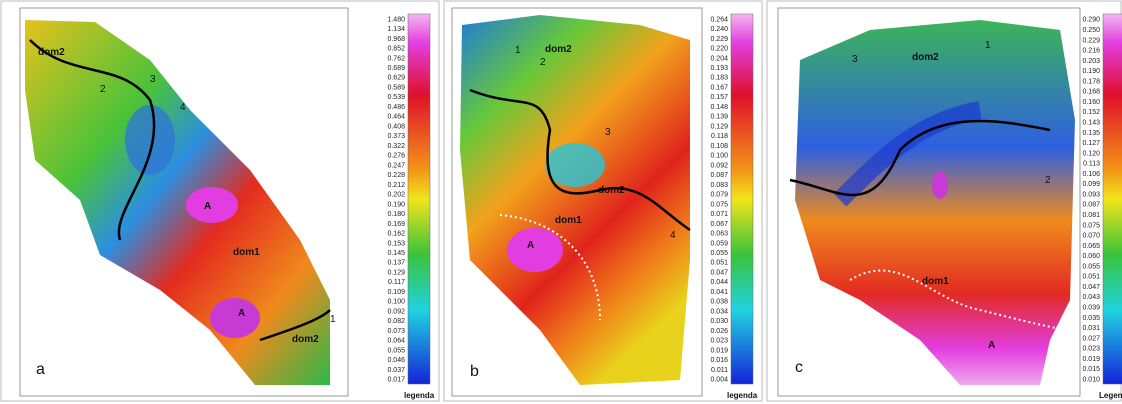 This screenshot has height=404, width=1122. I want to click on legend-label: 0.108, so click(719, 146).